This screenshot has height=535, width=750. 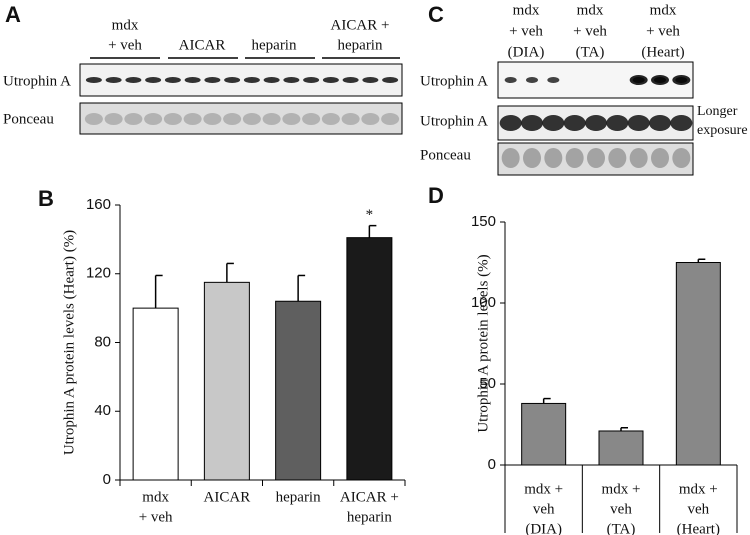 I want to click on x-tick-label: AICAR +, so click(x=369, y=497).